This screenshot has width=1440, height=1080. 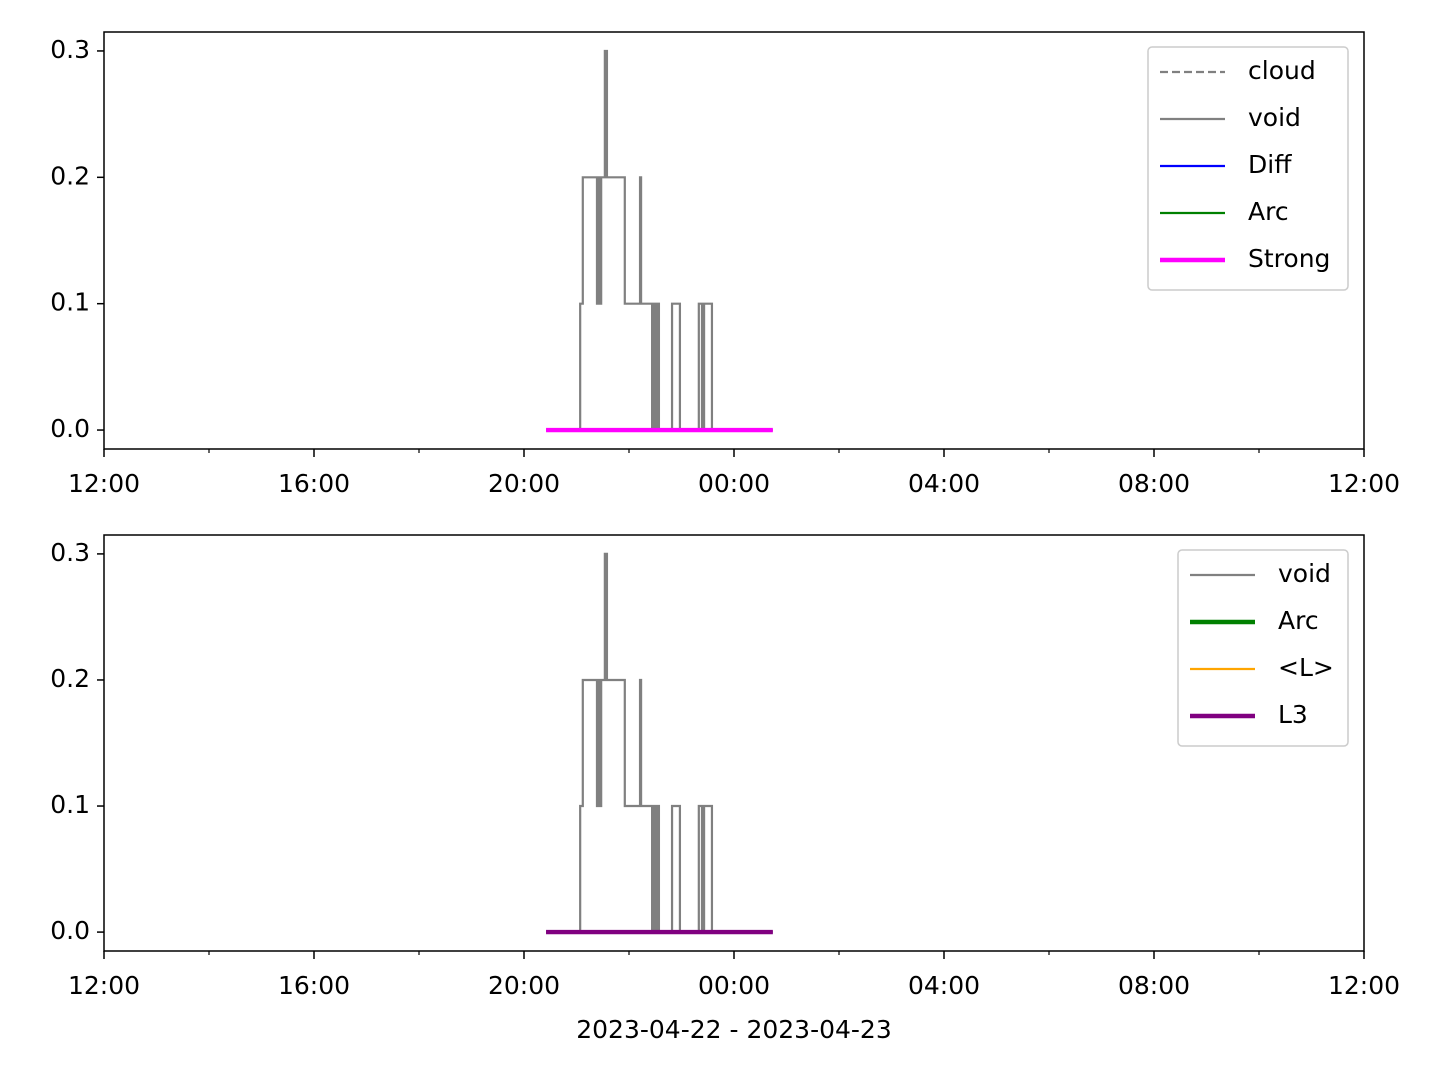 What do you see at coordinates (1306, 667) in the screenshot?
I see `legend-label: <L>` at bounding box center [1306, 667].